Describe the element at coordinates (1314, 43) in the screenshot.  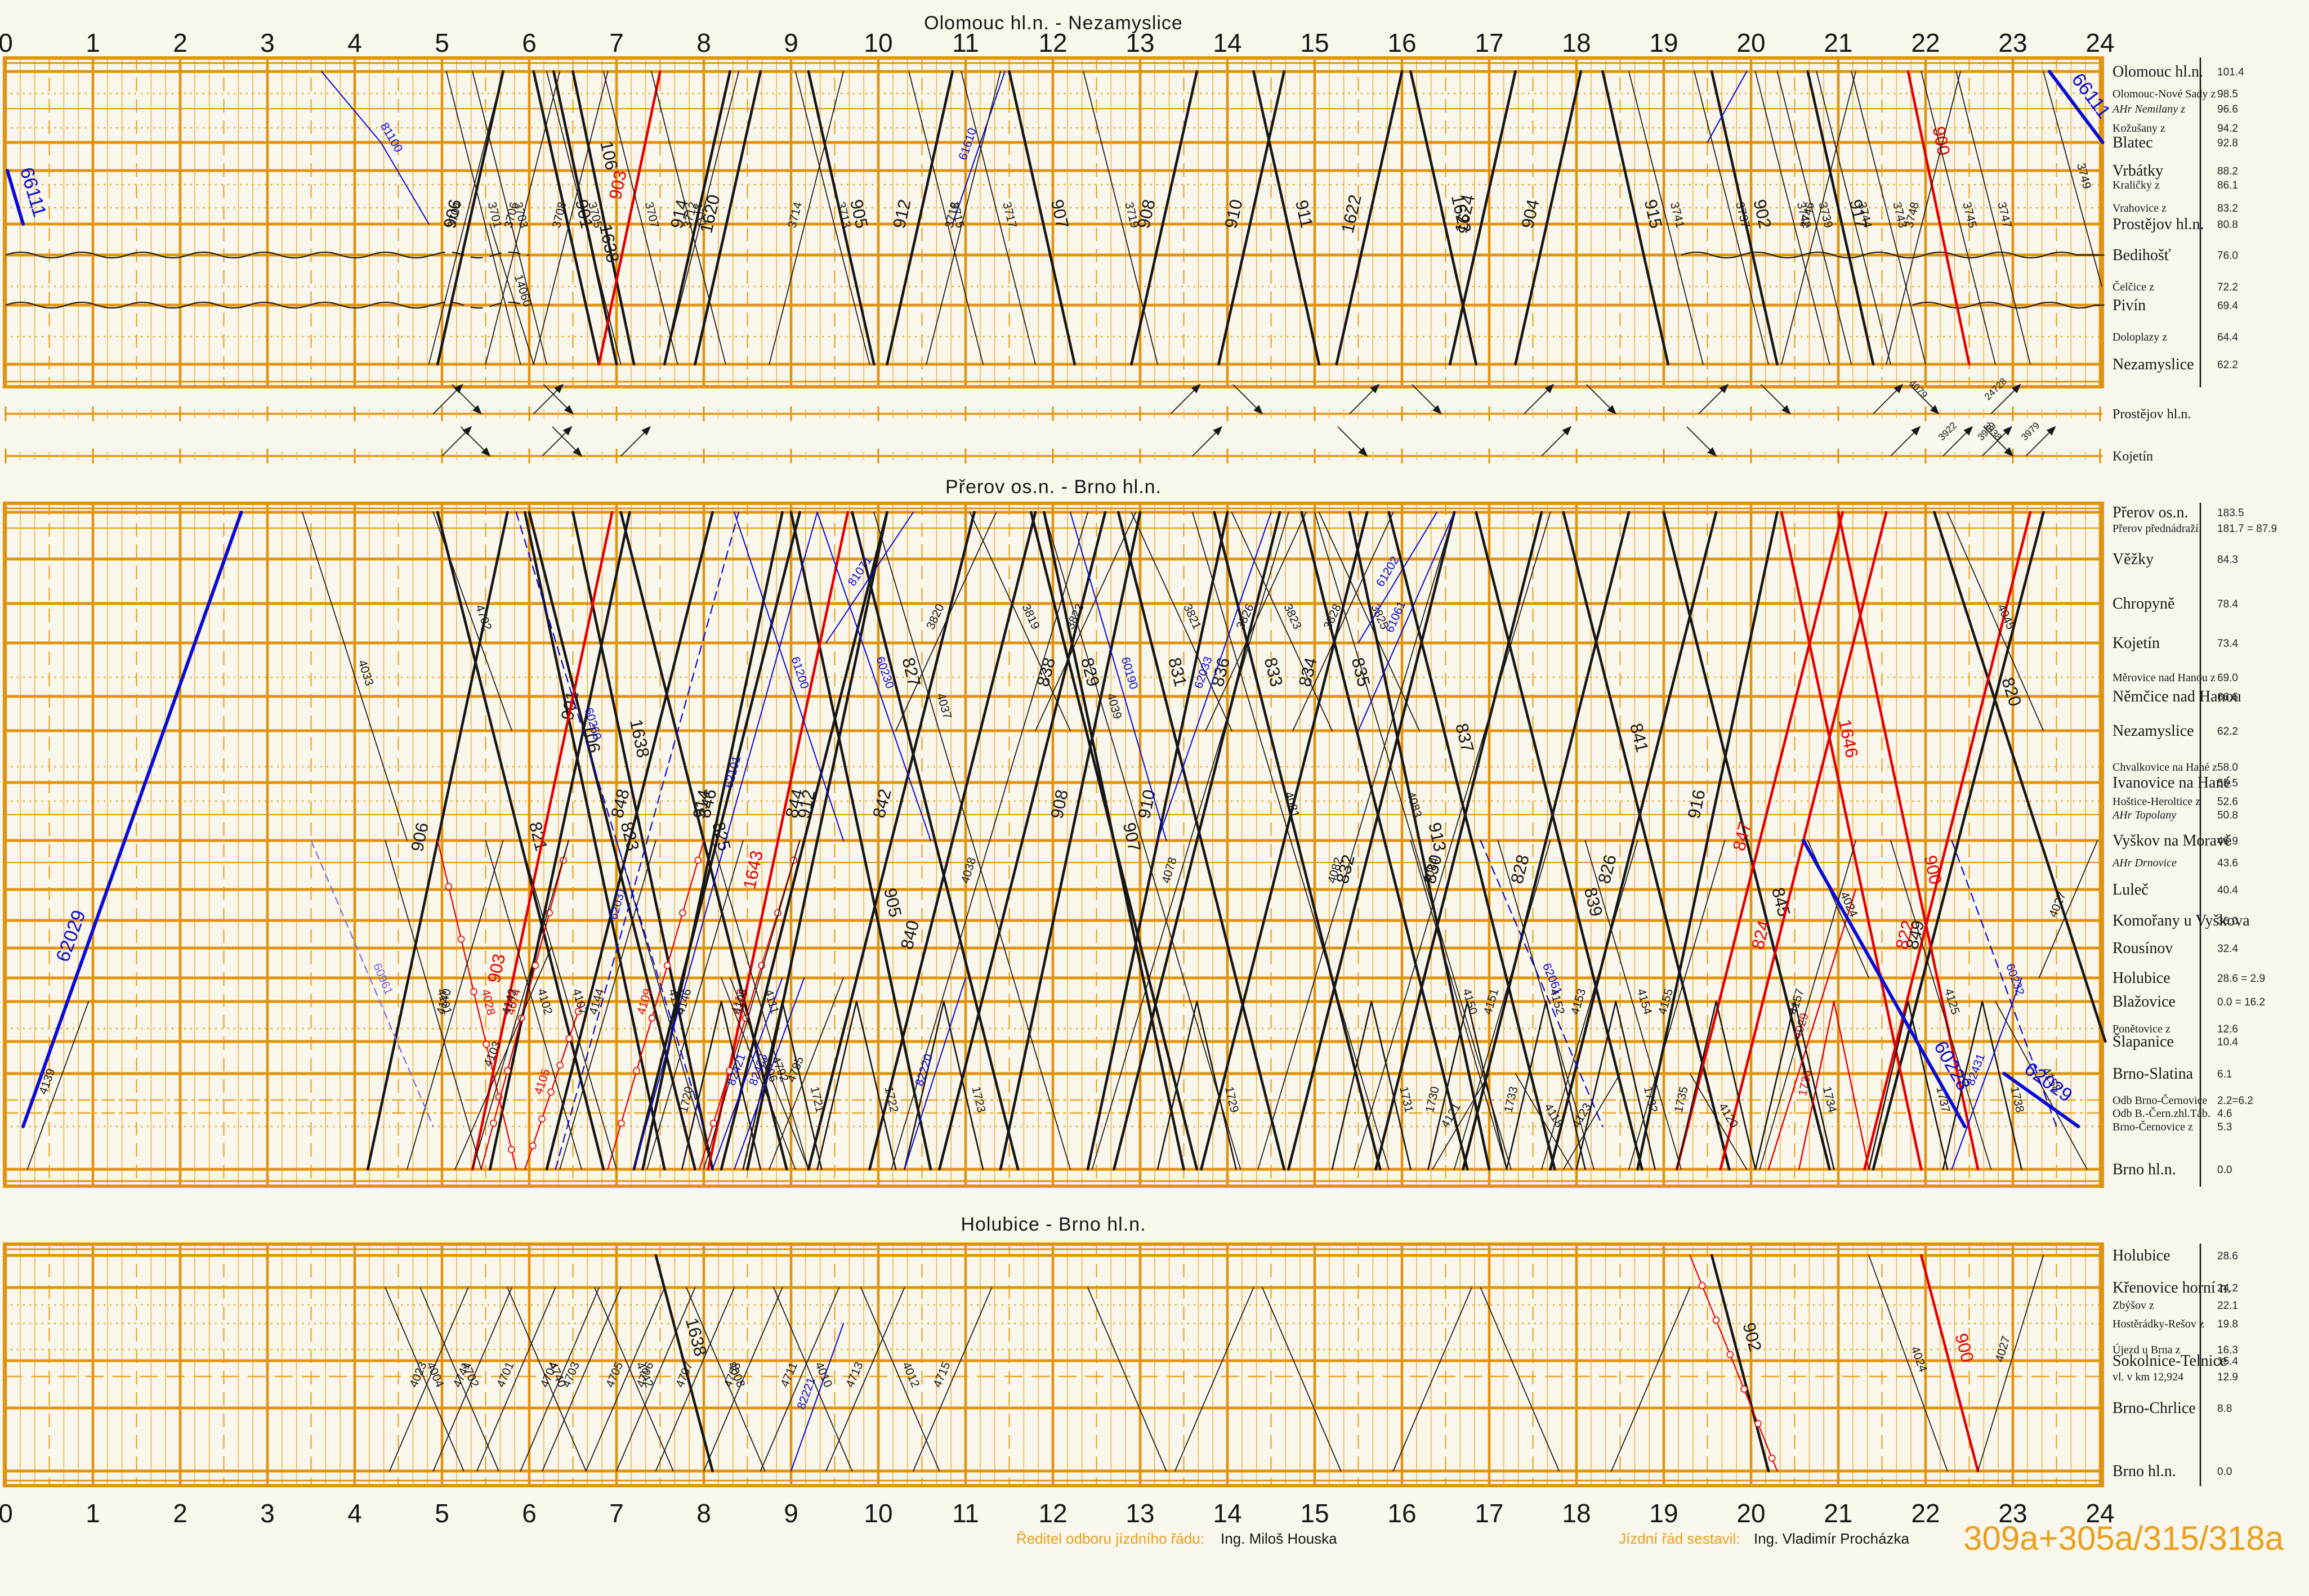
I see `hour-label-top: 15` at that location.